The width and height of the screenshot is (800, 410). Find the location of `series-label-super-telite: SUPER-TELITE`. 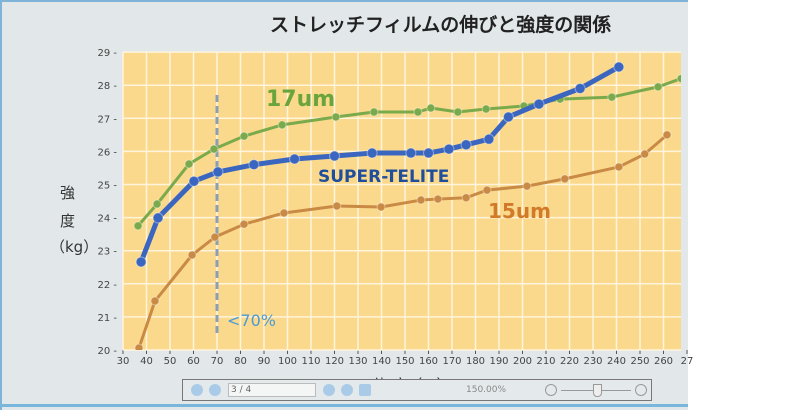

series-label-super-telite: SUPER-TELITE is located at coordinates (383, 177).